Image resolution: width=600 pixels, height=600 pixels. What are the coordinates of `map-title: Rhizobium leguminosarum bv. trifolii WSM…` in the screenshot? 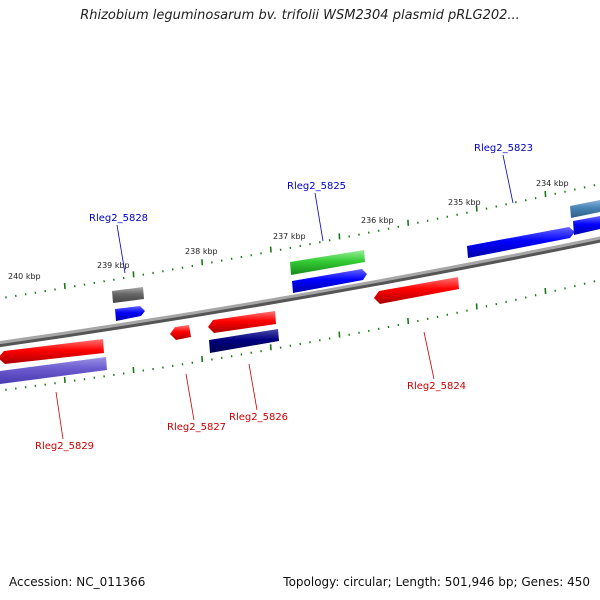 It's located at (300, 15).